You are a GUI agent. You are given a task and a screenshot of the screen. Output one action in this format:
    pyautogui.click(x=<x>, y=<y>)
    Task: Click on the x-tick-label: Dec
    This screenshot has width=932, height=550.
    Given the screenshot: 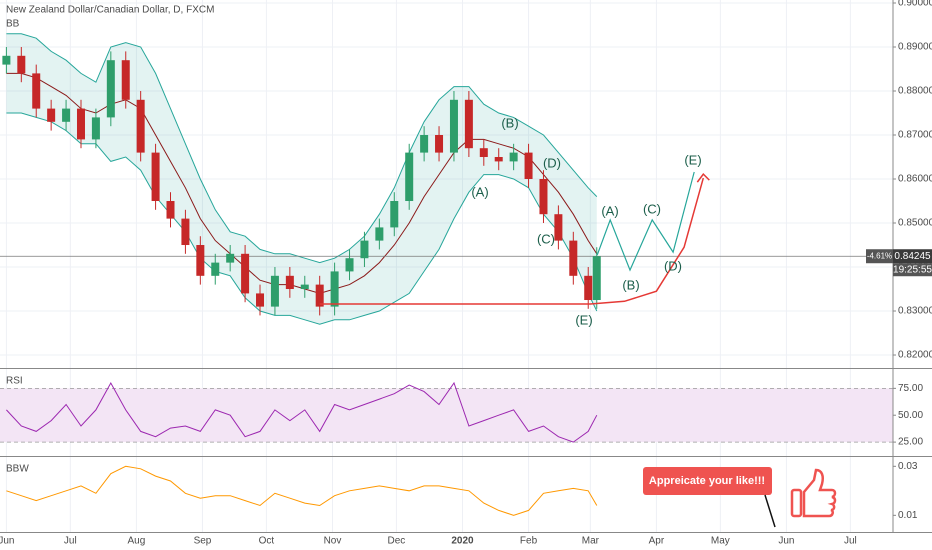 What is the action you would take?
    pyautogui.click(x=397, y=541)
    